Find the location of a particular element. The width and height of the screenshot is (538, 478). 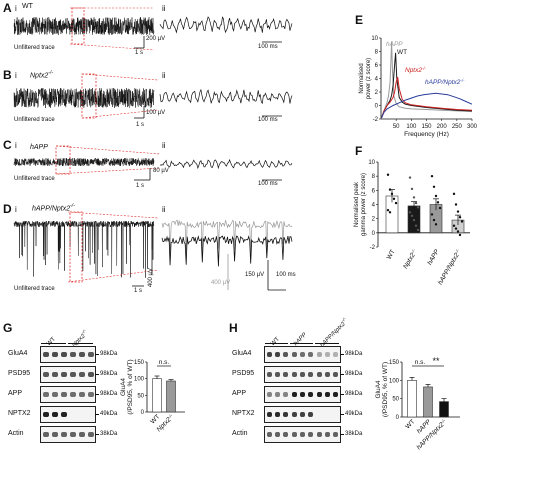

panel-a-sub-i: i is located at coordinates (16, 8).